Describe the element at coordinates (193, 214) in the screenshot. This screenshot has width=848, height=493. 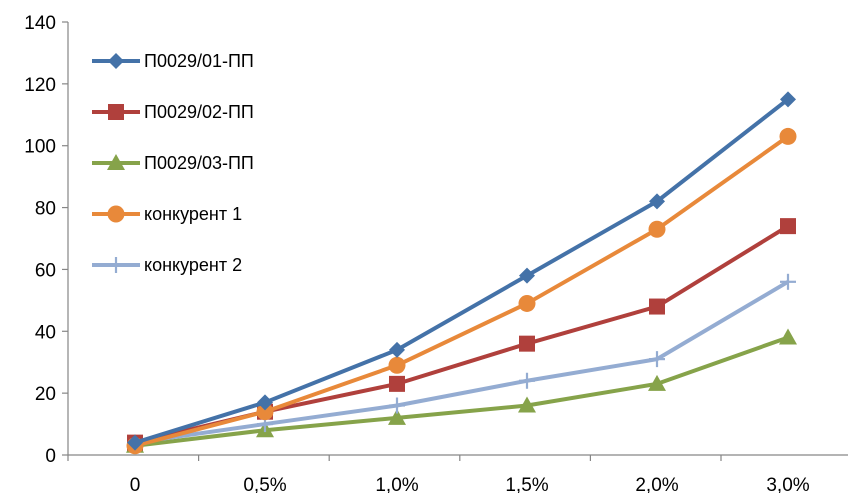
I see `legend-label: конкурент 1` at that location.